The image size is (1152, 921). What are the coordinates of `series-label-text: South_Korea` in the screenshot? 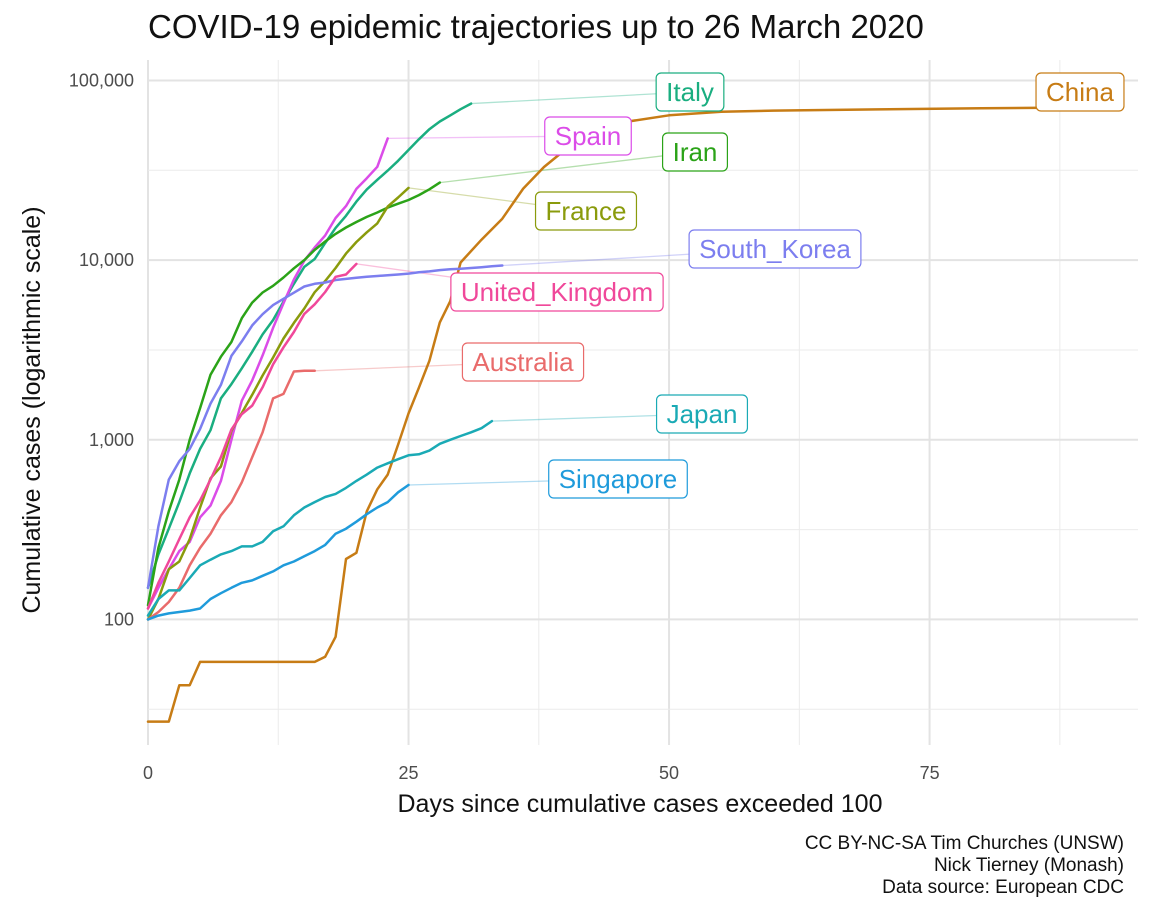 It's located at (775, 249).